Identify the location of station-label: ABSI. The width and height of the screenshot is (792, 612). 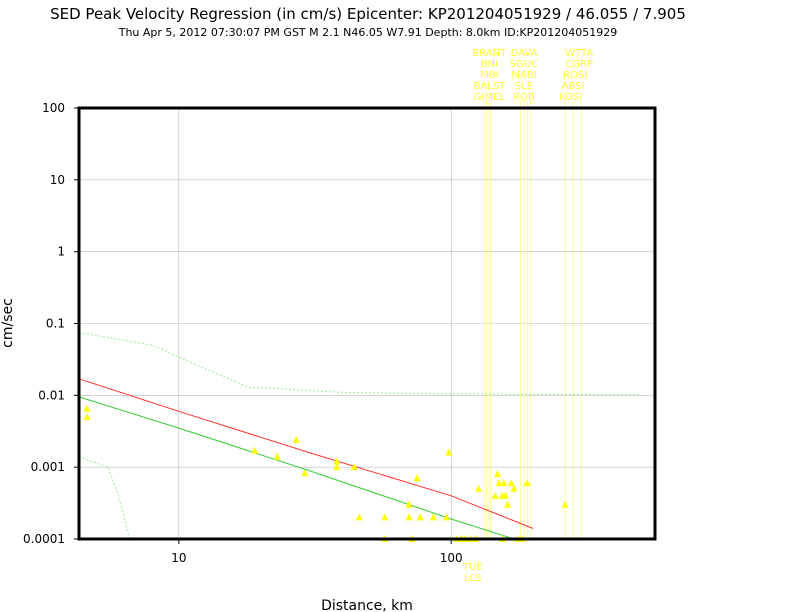
(573, 86).